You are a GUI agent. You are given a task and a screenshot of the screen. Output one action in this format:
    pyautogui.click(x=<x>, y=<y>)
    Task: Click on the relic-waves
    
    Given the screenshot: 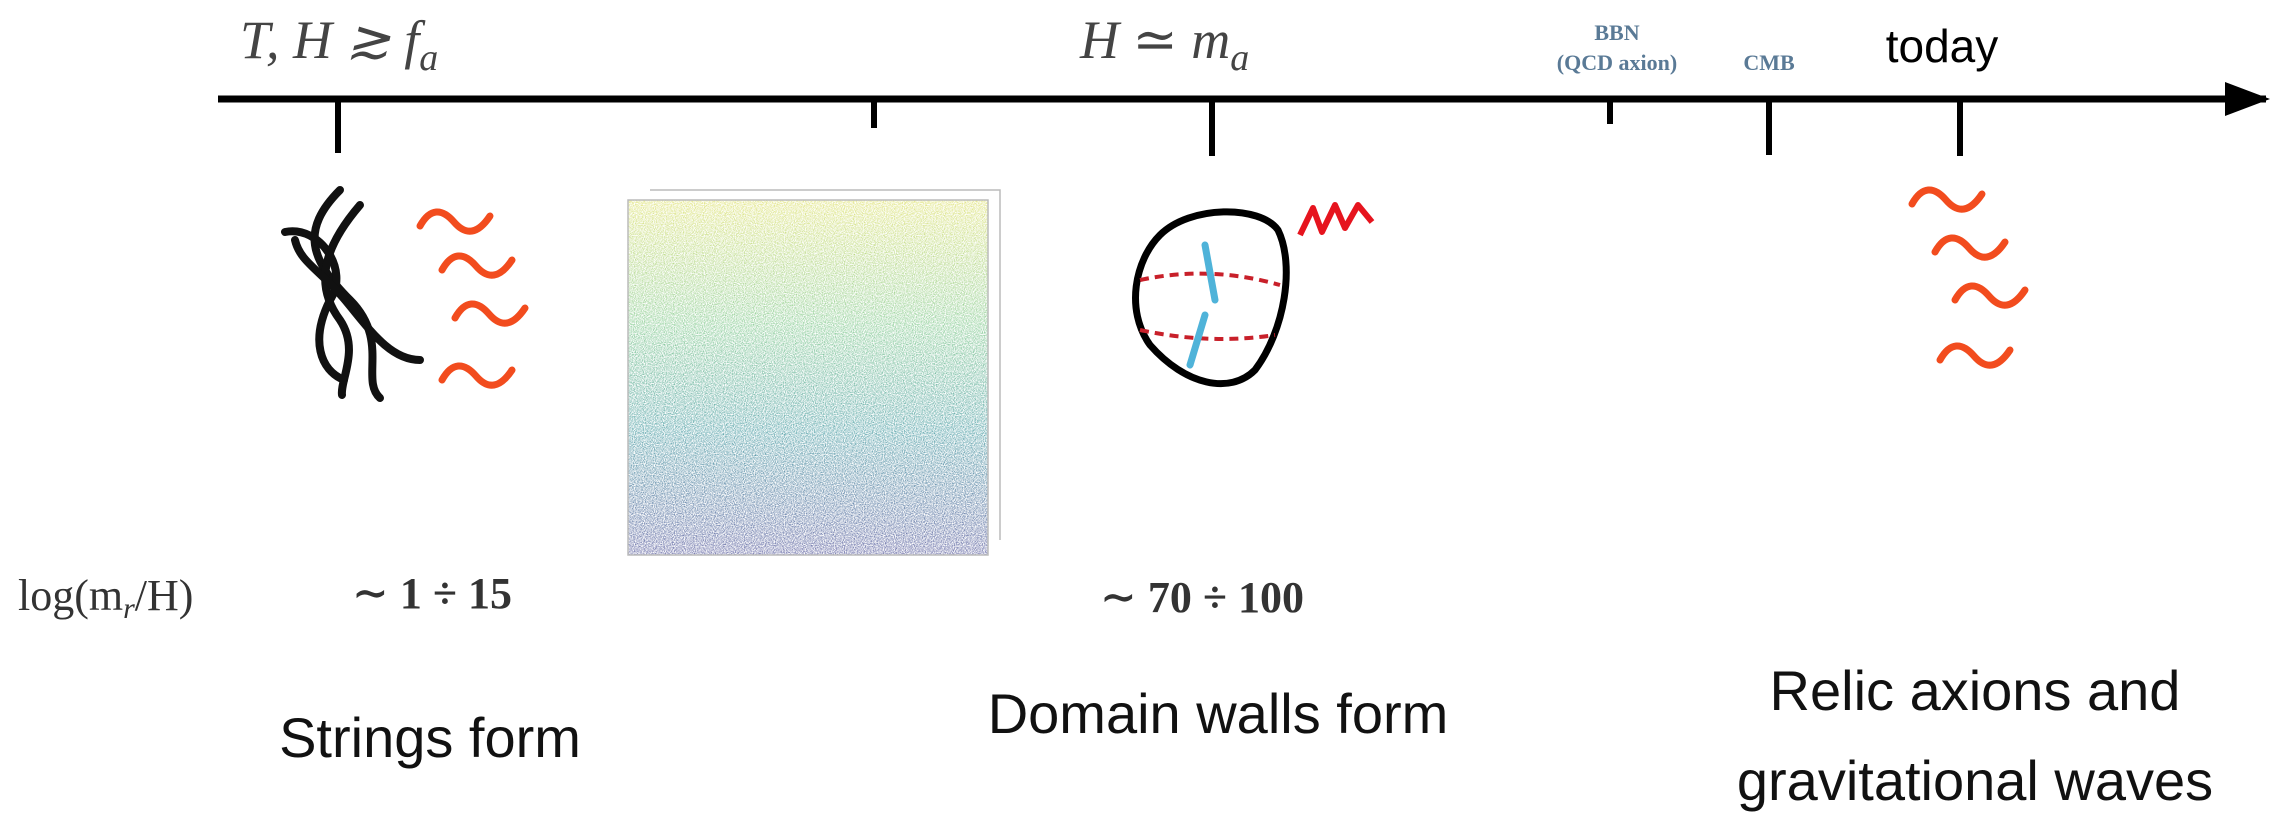 What is the action you would take?
    pyautogui.click(x=1968, y=277)
    